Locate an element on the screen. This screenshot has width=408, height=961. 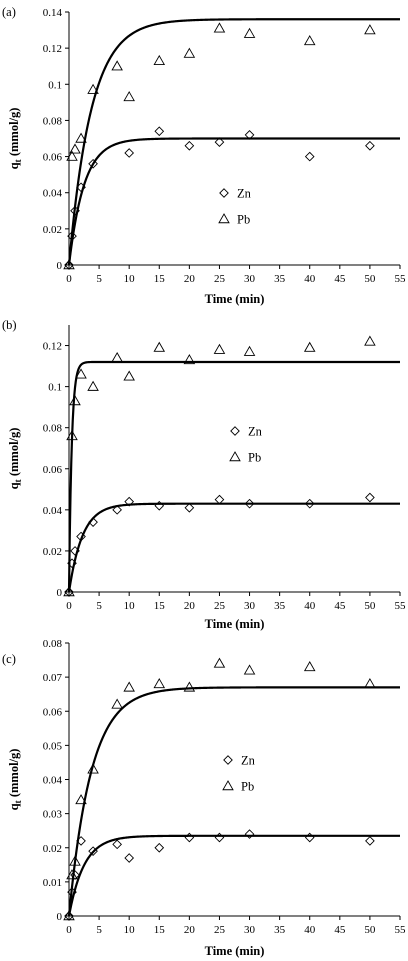
x-tick-label: 40 is located at coordinates (310, 279).